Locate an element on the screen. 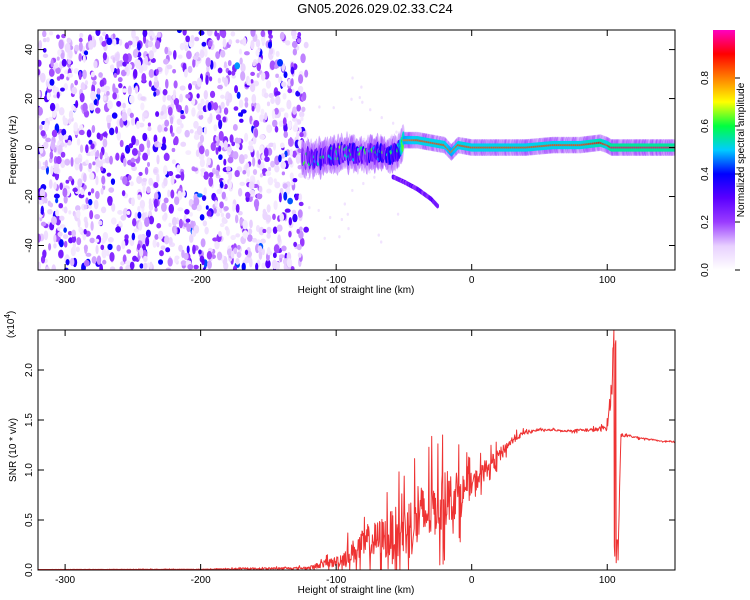 This screenshot has height=600, width=750. x-tick-label: -200 is located at coordinates (201, 580).